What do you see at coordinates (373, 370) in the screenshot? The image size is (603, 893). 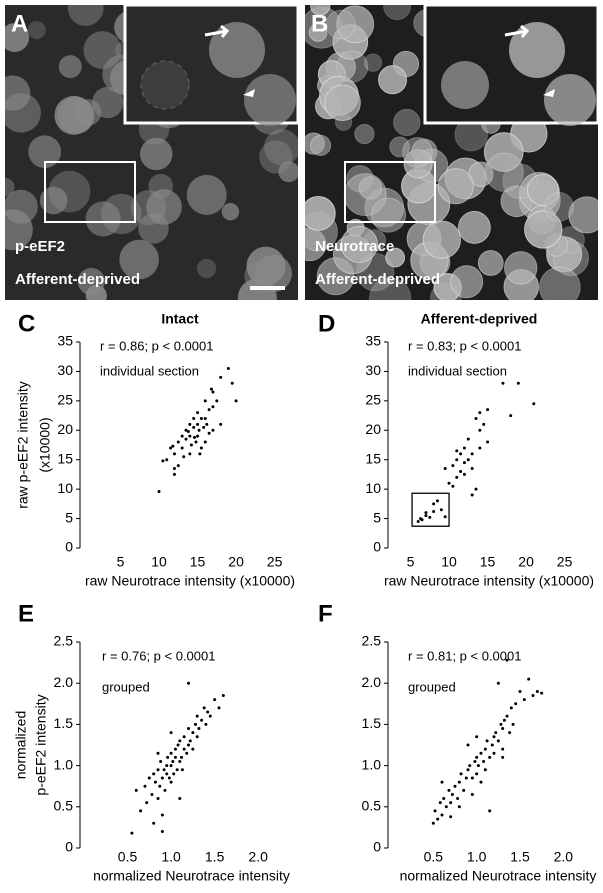 I see `y-tick-label: 30` at bounding box center [373, 370].